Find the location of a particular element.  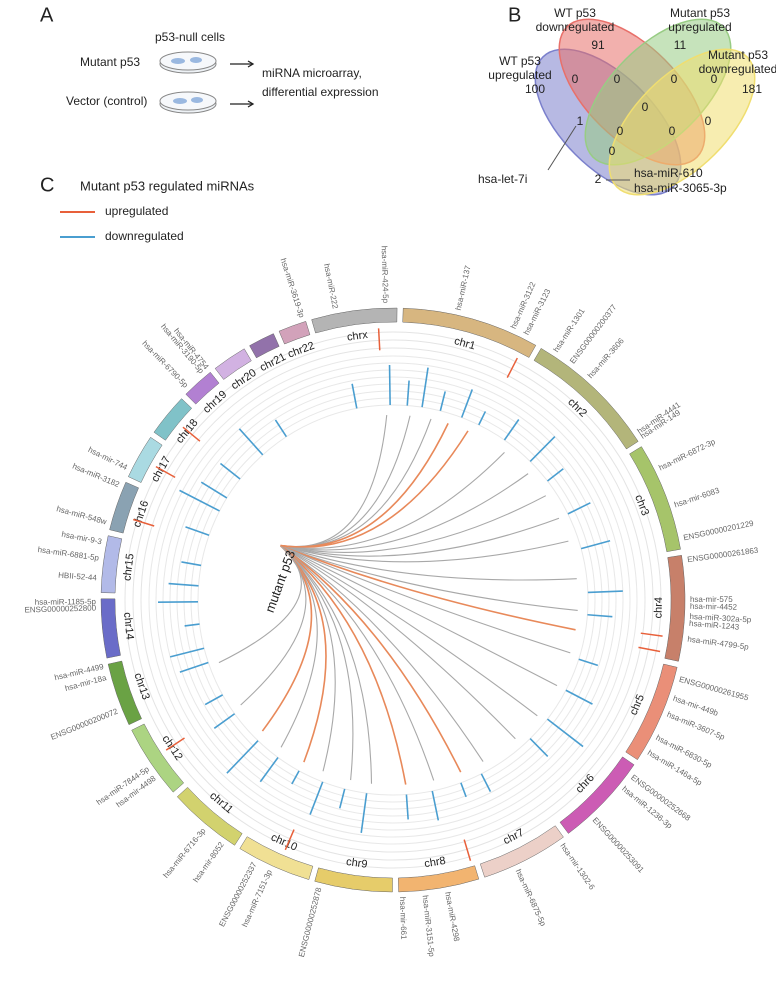

gene-label: hsa-miR-6872-3p is located at coordinates (687, 455).